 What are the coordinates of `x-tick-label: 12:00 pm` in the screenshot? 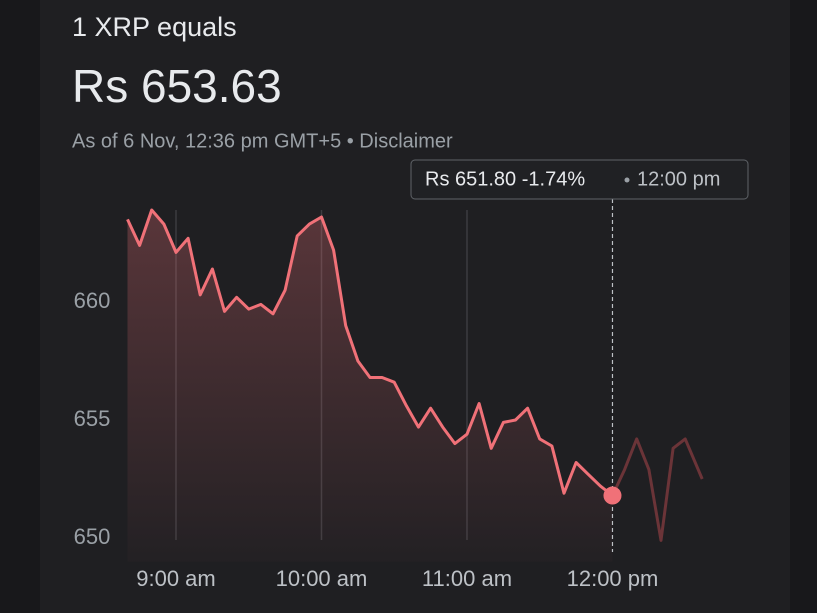 It's located at (613, 578).